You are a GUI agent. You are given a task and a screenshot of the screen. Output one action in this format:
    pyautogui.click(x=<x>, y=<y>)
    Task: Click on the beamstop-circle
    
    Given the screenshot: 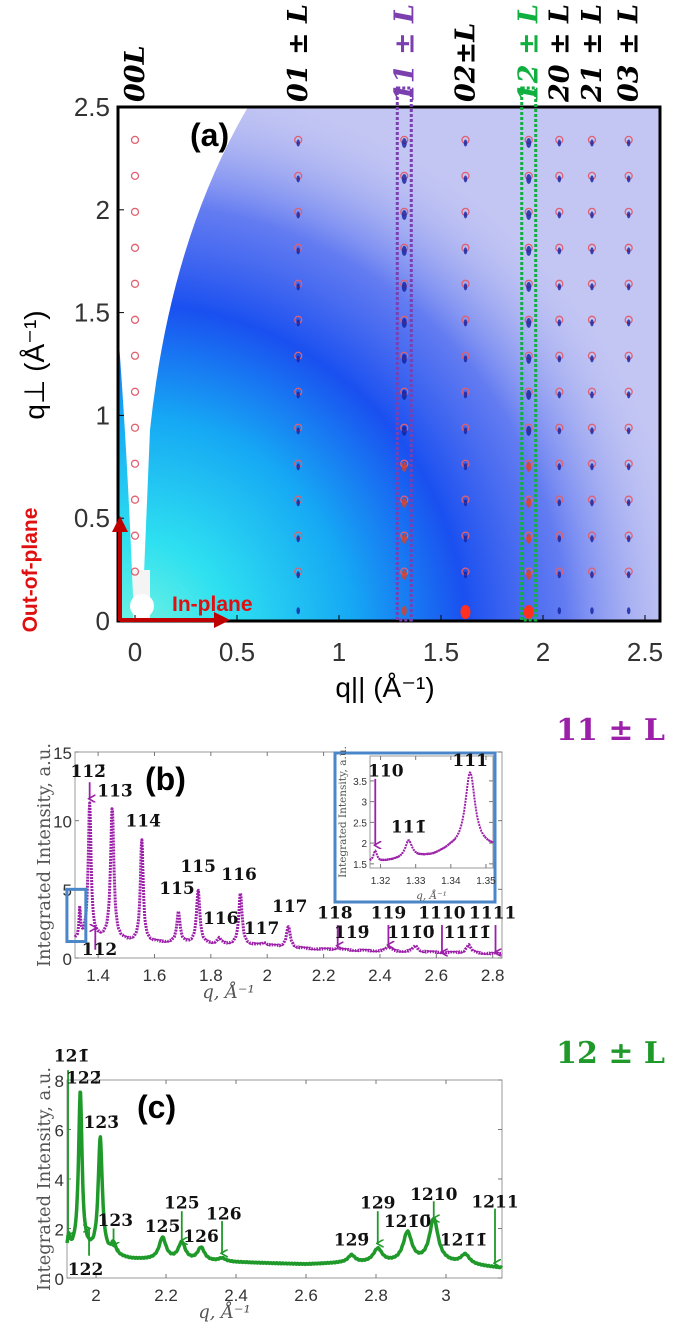 What is the action you would take?
    pyautogui.click(x=142, y=606)
    